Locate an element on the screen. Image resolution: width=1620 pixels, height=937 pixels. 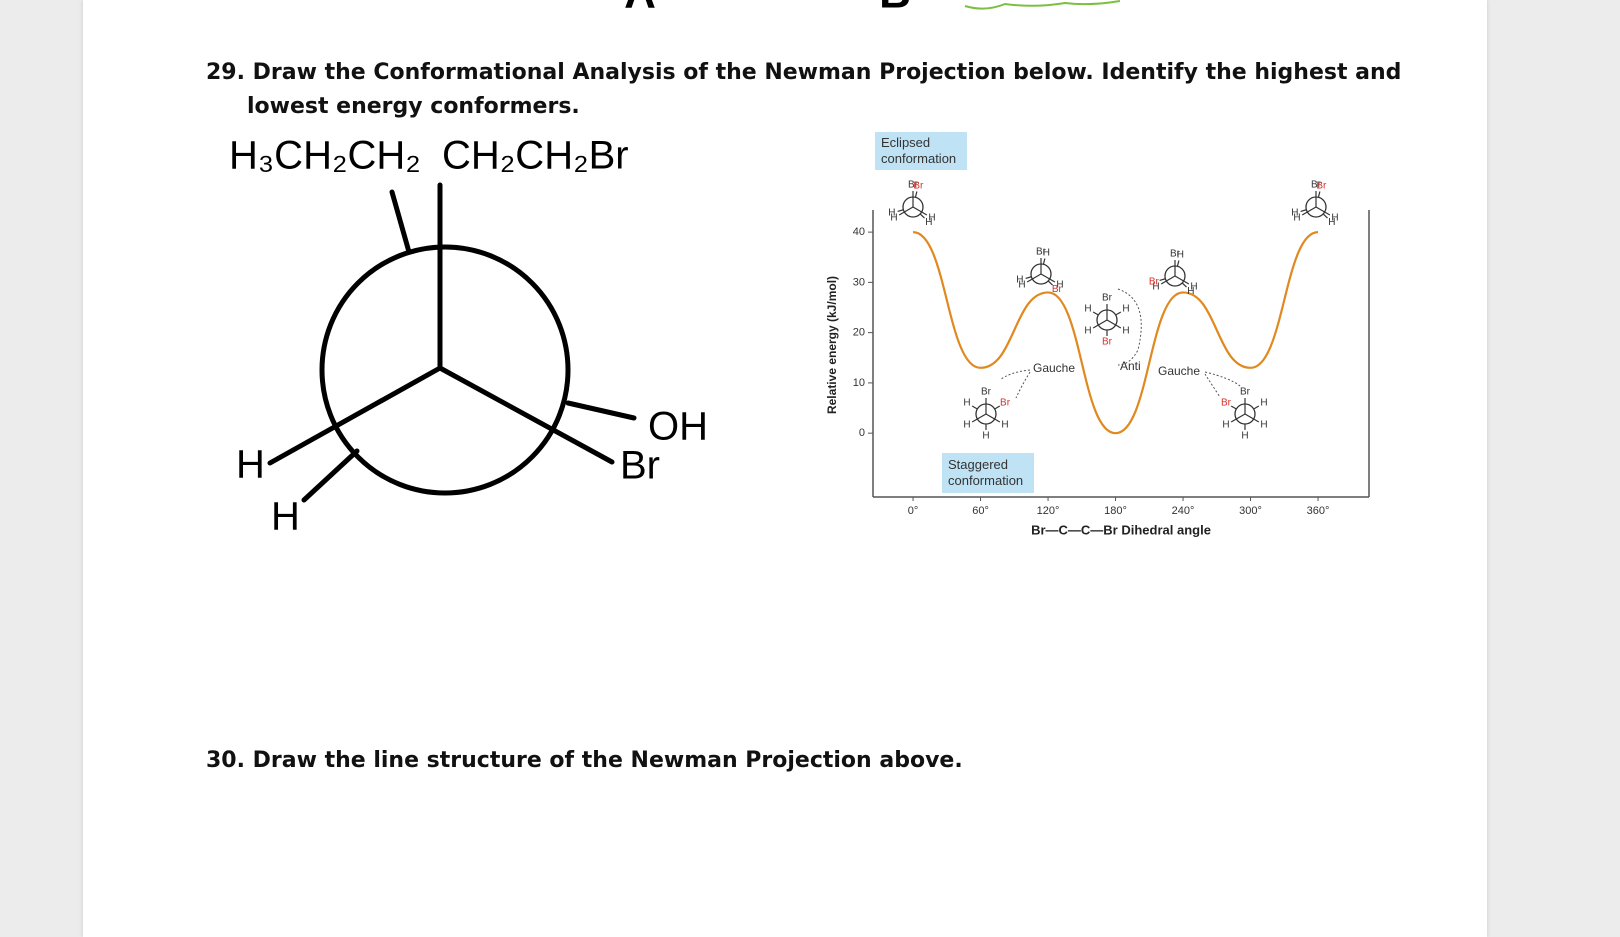
fragment: B is located at coordinates (895, 9).